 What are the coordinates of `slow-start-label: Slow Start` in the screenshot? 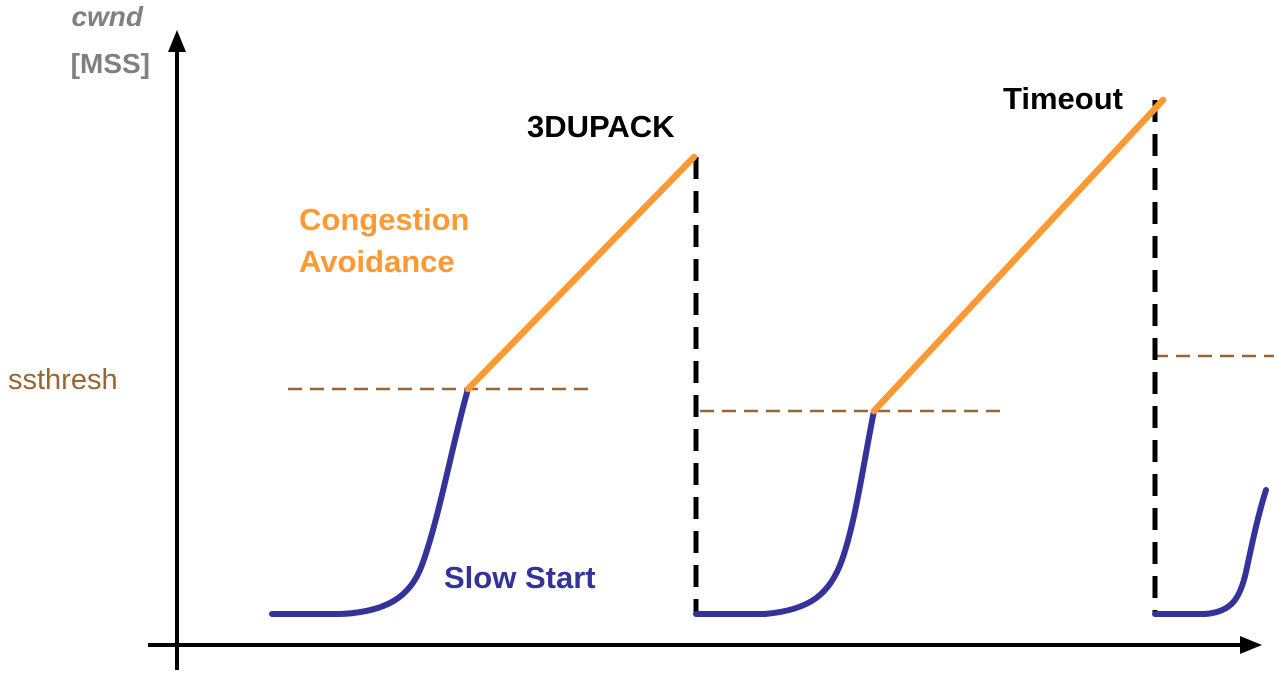 It's located at (520, 577).